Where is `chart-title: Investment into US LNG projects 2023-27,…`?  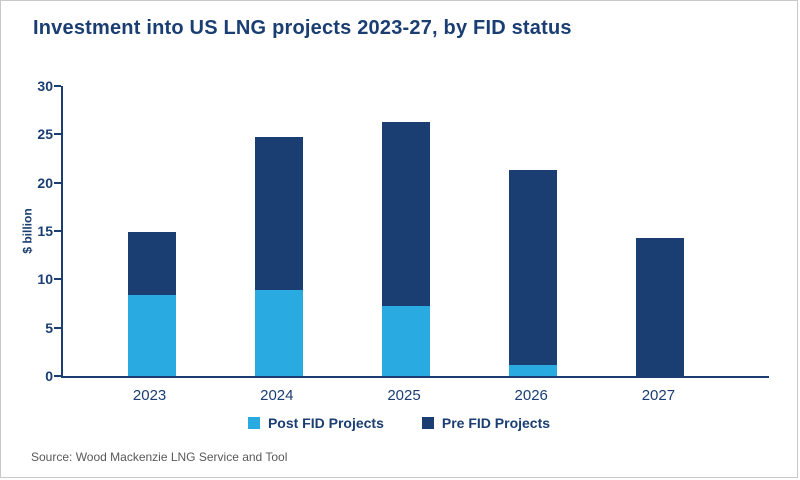
chart-title: Investment into US LNG projects 2023-27,… is located at coordinates (302, 28).